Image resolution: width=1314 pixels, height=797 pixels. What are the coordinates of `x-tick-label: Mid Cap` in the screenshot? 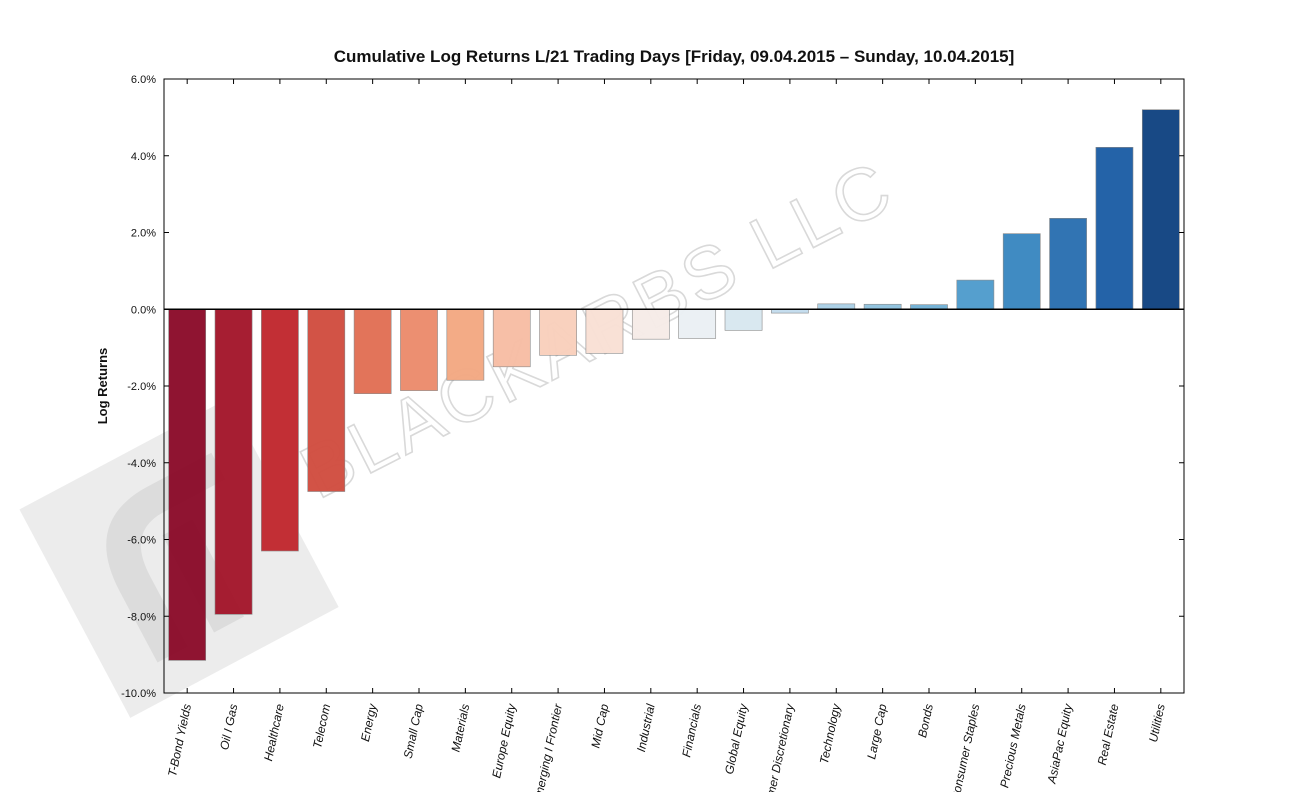 It's located at (599, 725).